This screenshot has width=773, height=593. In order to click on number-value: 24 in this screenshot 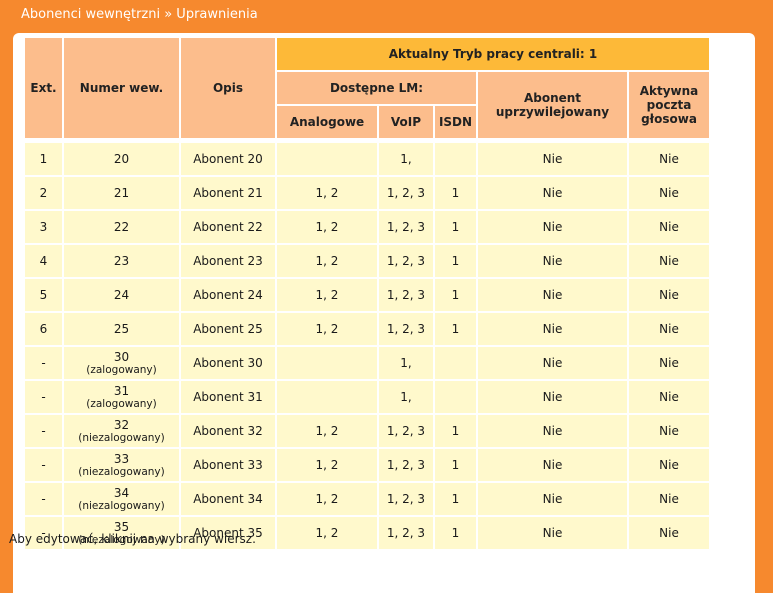, I will do `click(121, 295)`.